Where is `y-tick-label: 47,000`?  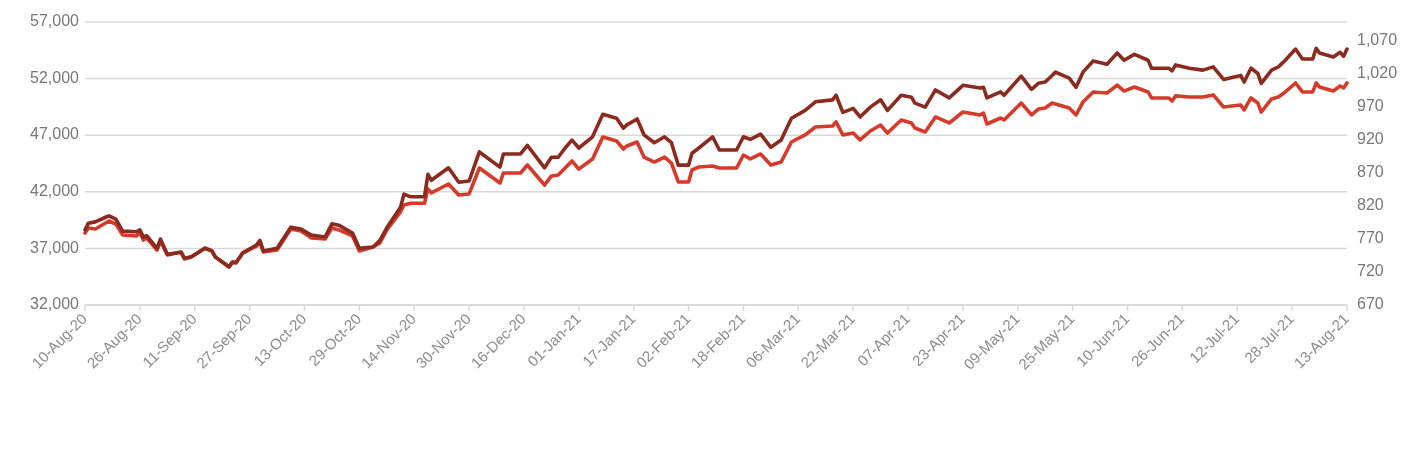 y-tick-label: 47,000 is located at coordinates (55, 134).